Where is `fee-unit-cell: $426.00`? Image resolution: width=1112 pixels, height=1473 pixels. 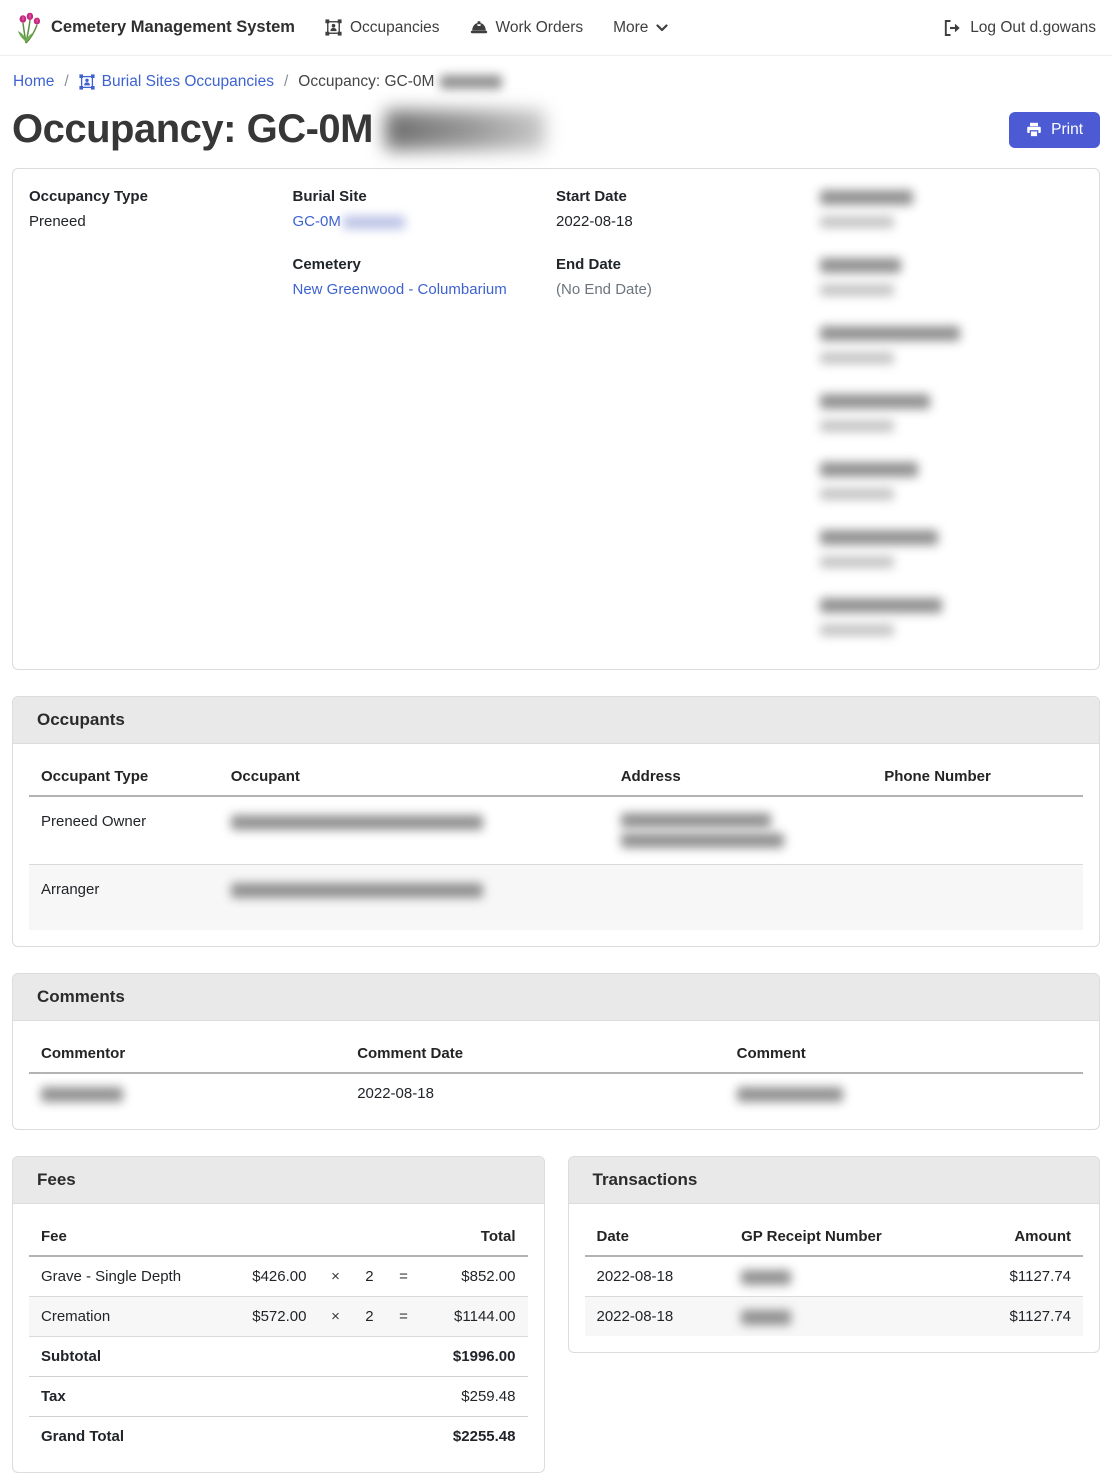
fee-unit-cell: $426.00 is located at coordinates (276, 1276).